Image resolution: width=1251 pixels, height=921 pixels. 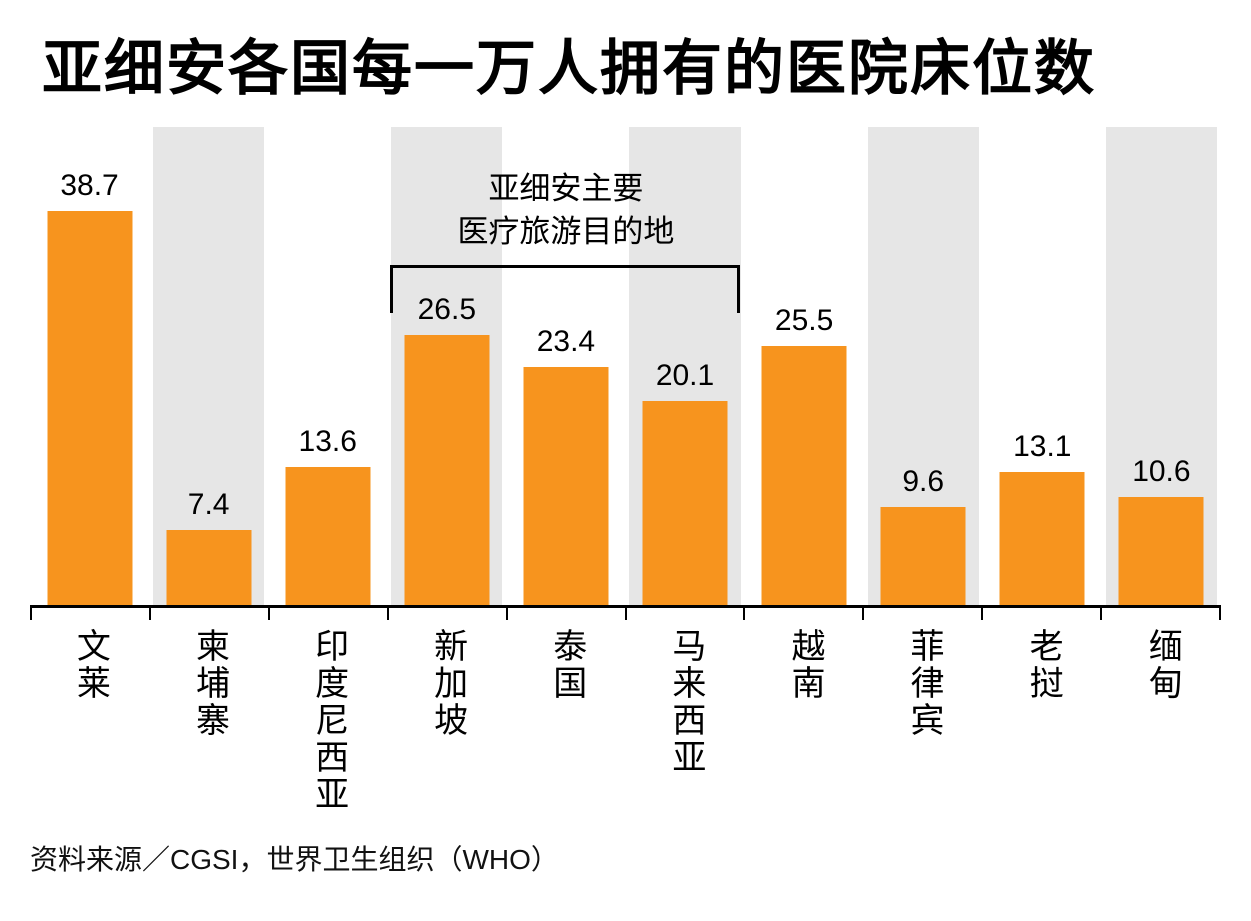 I want to click on background-stripe, so click(x=209, y=366).